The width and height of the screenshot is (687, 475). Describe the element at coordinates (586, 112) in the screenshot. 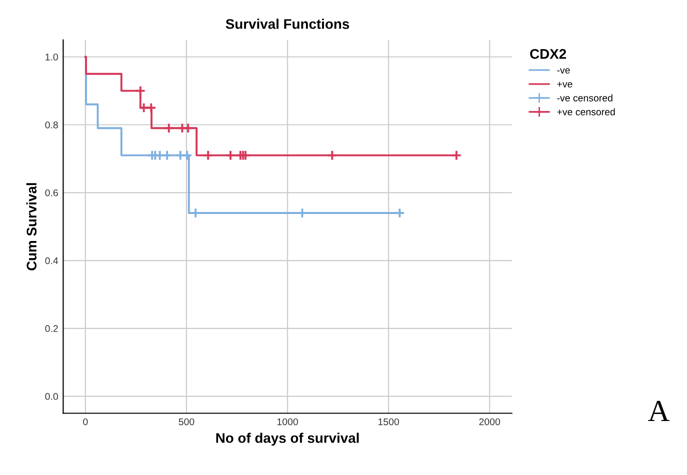

I see `legend-label: +ve censored` at that location.